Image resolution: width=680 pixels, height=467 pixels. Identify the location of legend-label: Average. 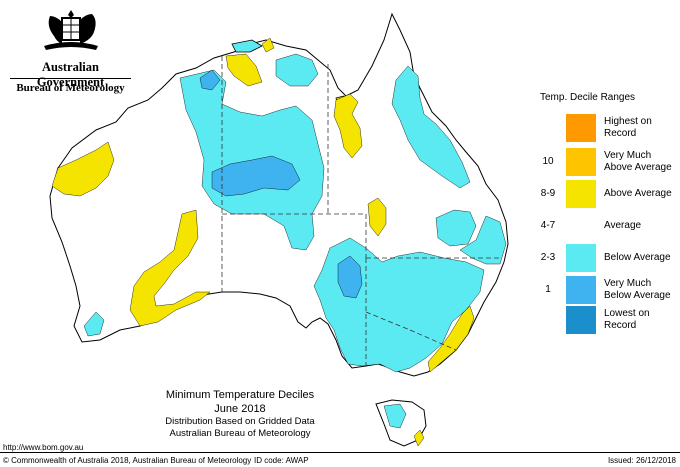
(623, 225).